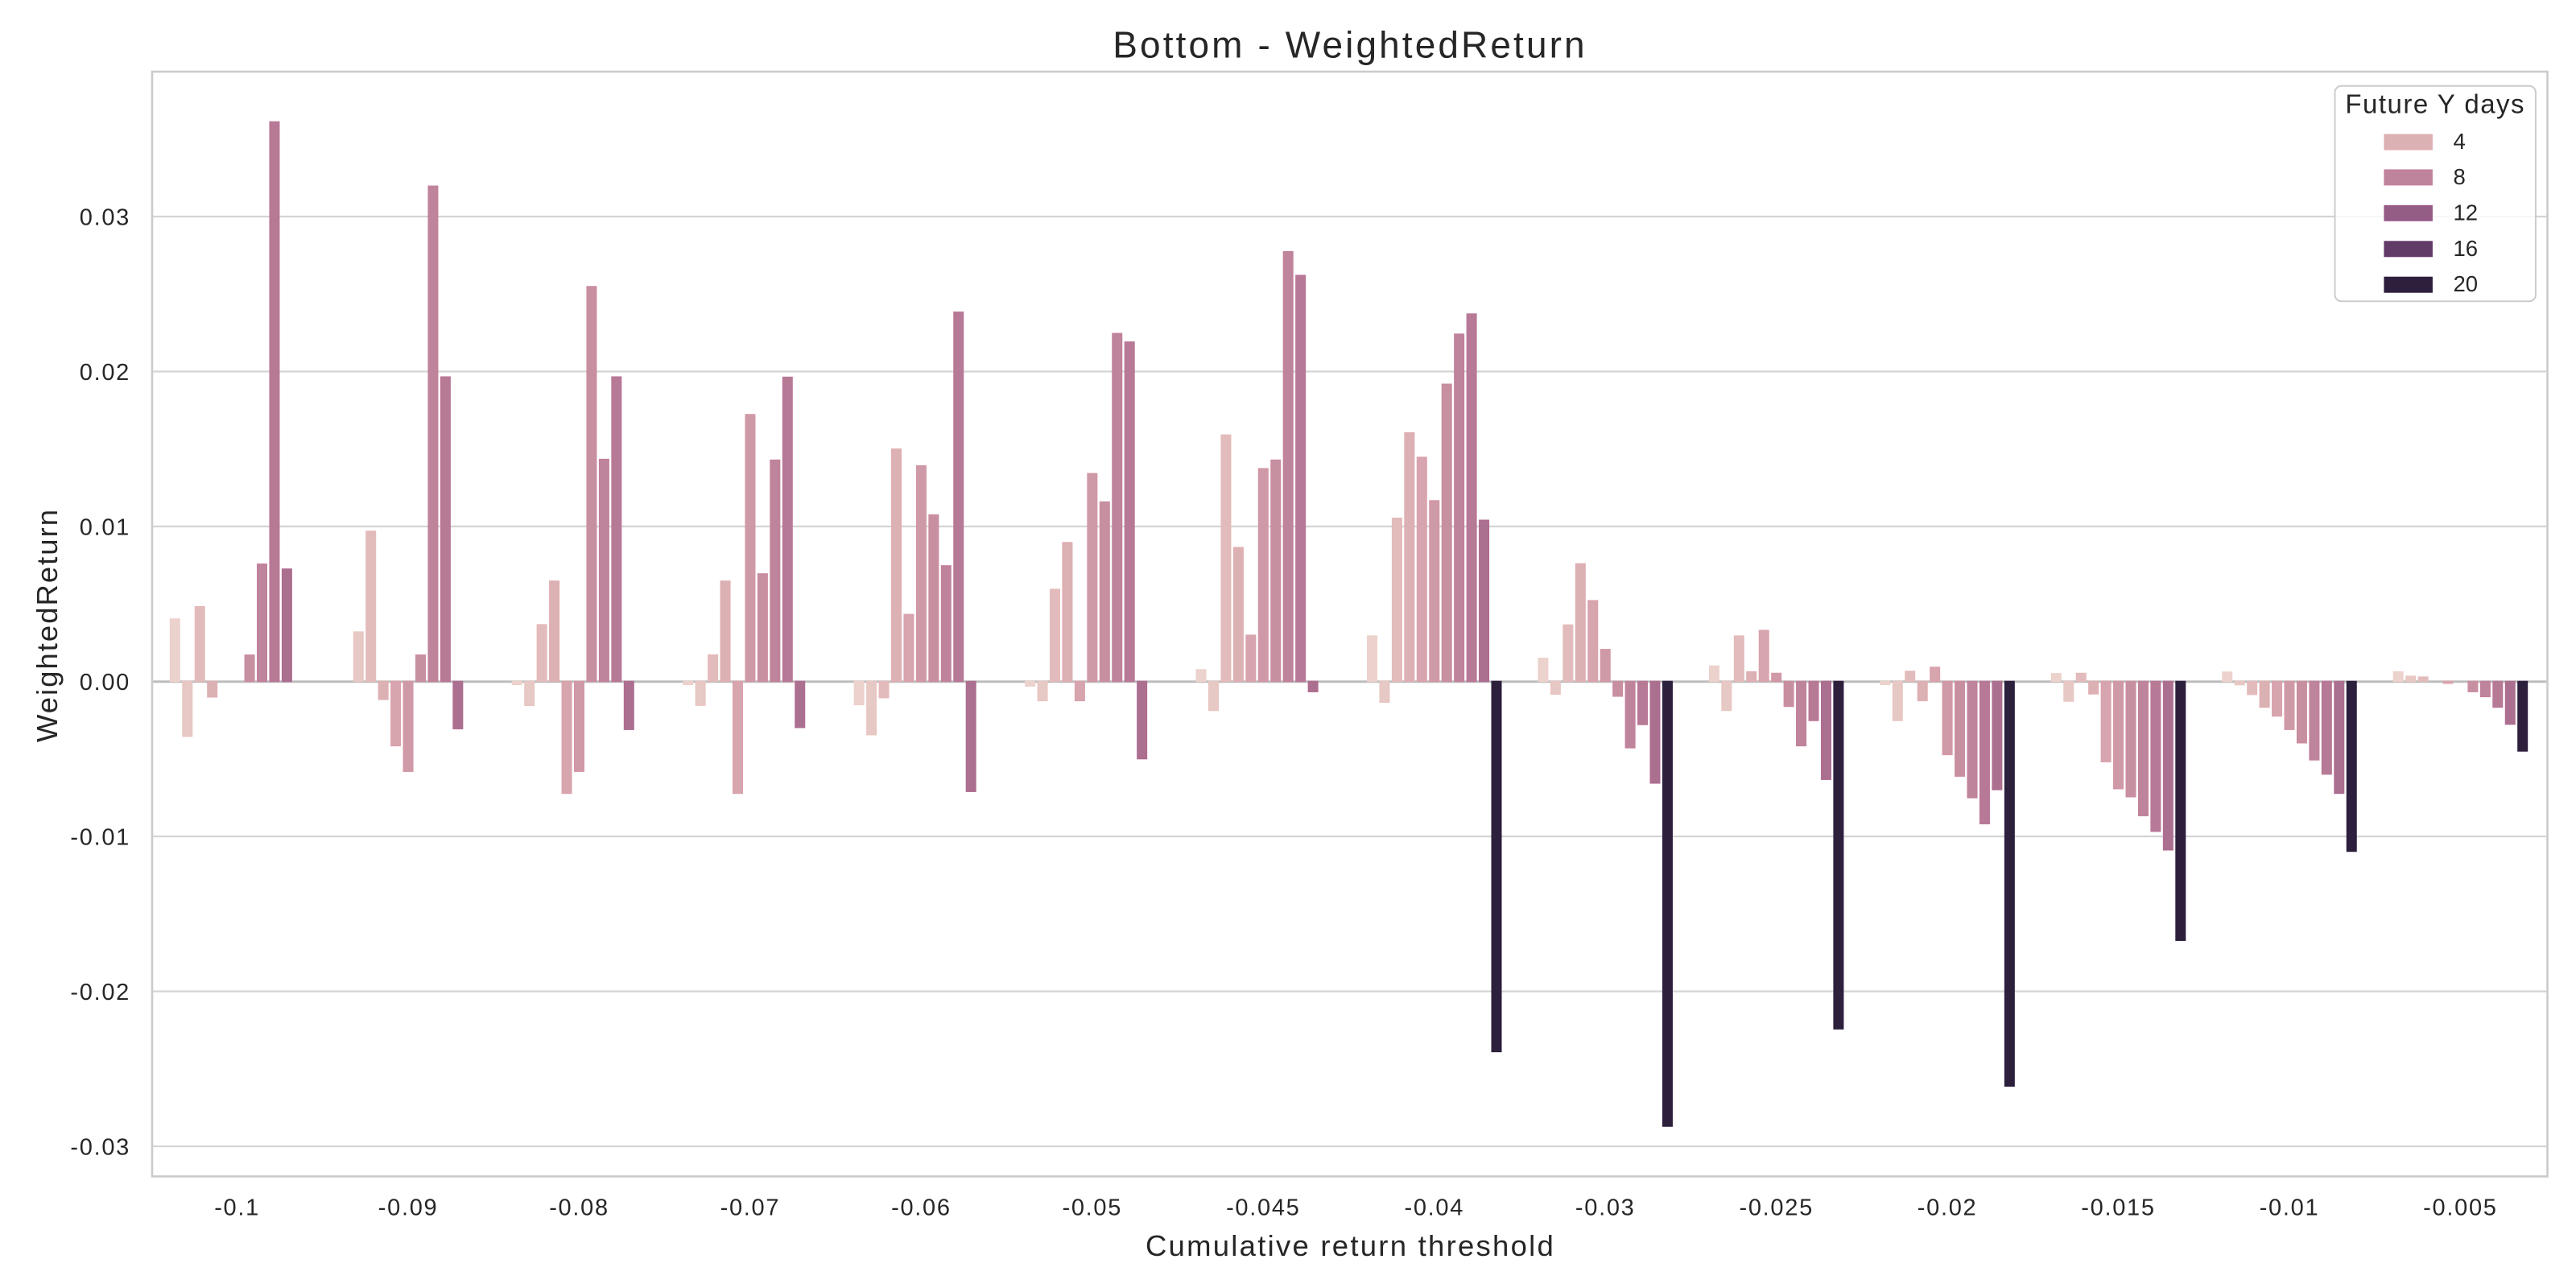 This screenshot has height=1288, width=2576. I want to click on svg-text: -0.09, so click(408, 1208).